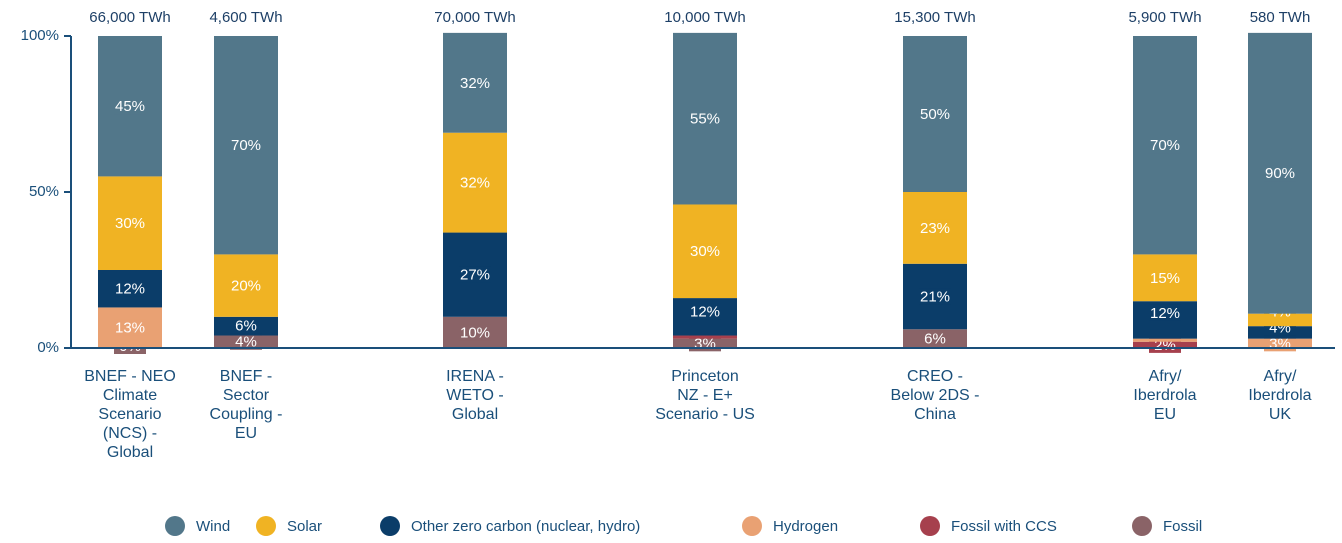  Describe the element at coordinates (475, 395) in the screenshot. I see `x-tick-label: IRENA - WETO - Global` at that location.